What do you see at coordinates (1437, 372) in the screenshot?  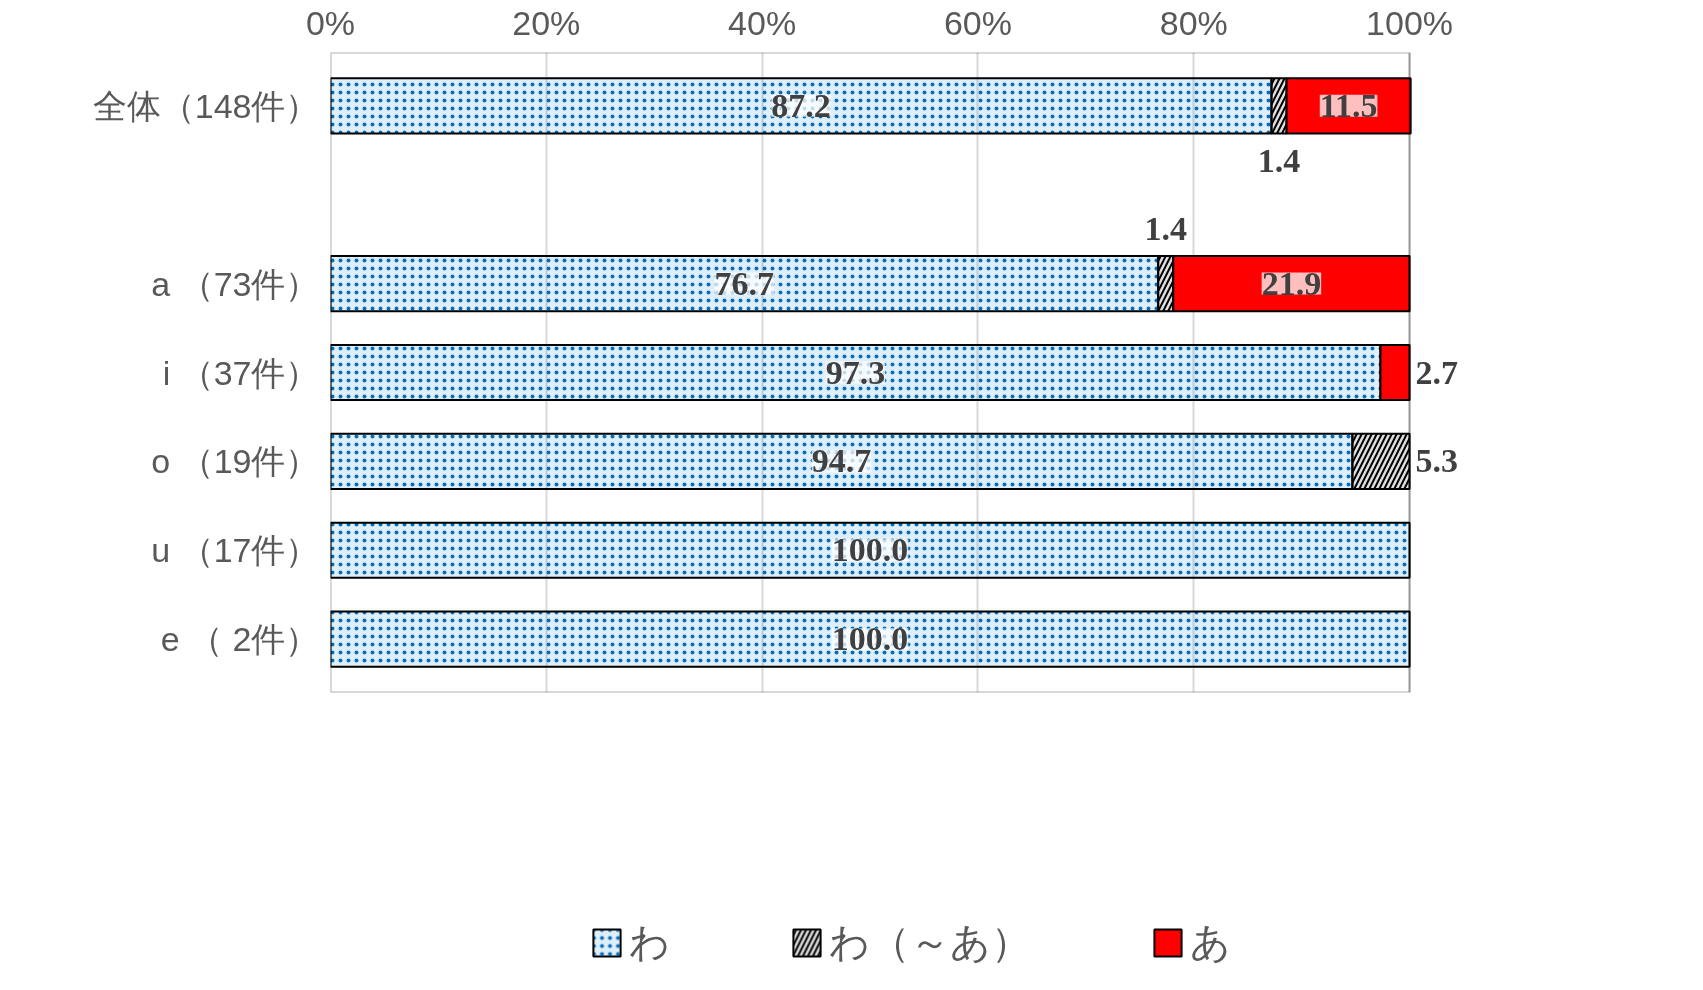 I see `data-label: 2.7` at bounding box center [1437, 372].